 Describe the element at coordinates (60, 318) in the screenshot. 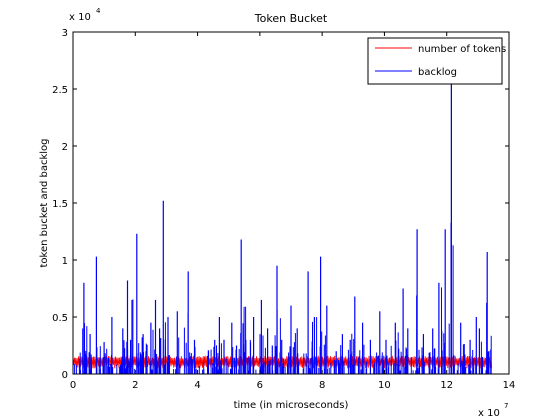

I see `y-tick-label: 0.5` at that location.